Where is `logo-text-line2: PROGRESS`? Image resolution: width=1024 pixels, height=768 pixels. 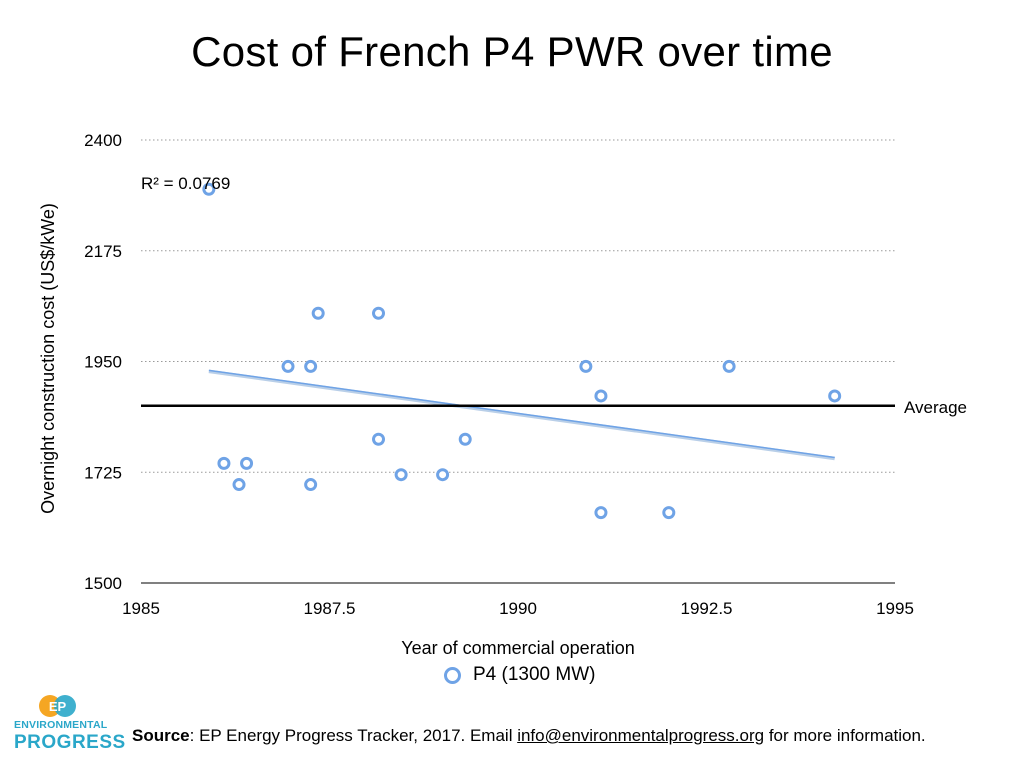 logo-text-line2: PROGRESS is located at coordinates (70, 742).